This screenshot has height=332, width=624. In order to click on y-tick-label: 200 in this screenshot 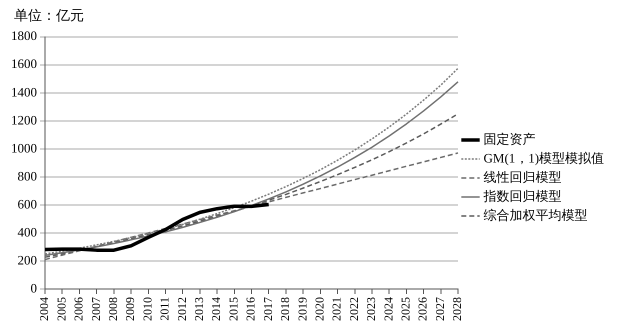, I will do `click(27, 260)`.